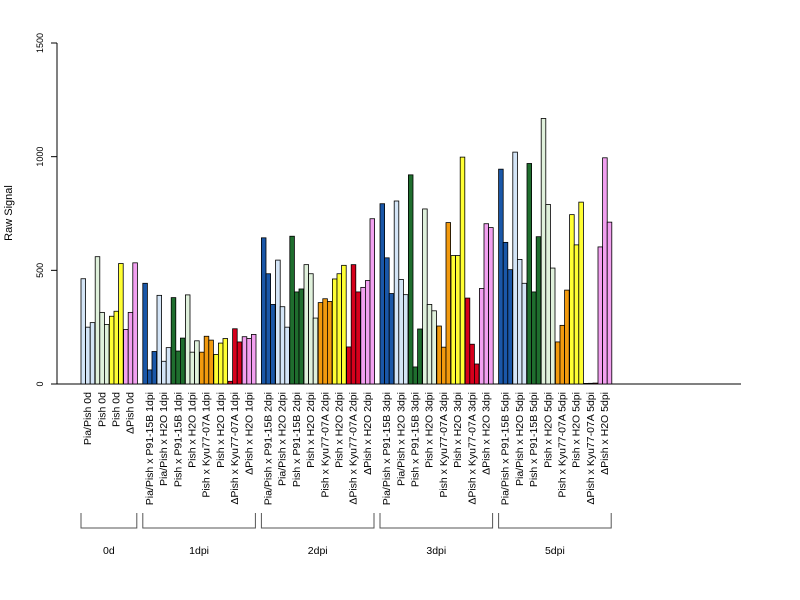  What do you see at coordinates (346, 535) in the screenshot?
I see `group-brackets: 0d 1dpi 2dpi 3dpi 5dpi` at bounding box center [346, 535].